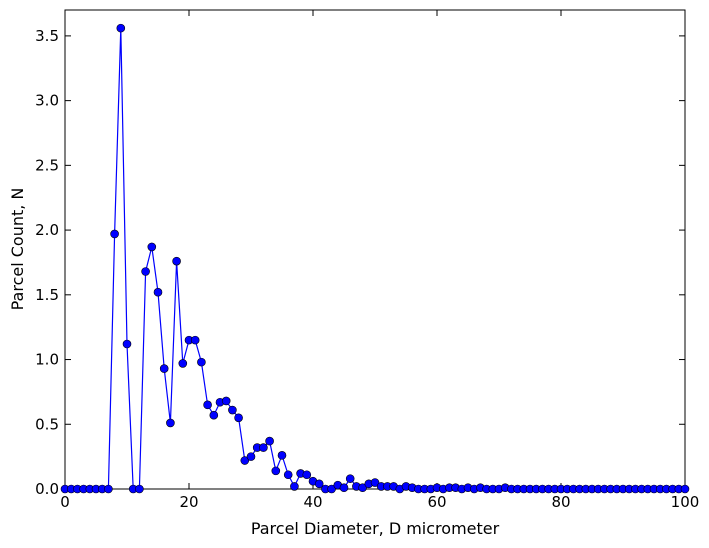  Describe the element at coordinates (47, 424) in the screenshot. I see `y-tick-label: 0.5` at that location.